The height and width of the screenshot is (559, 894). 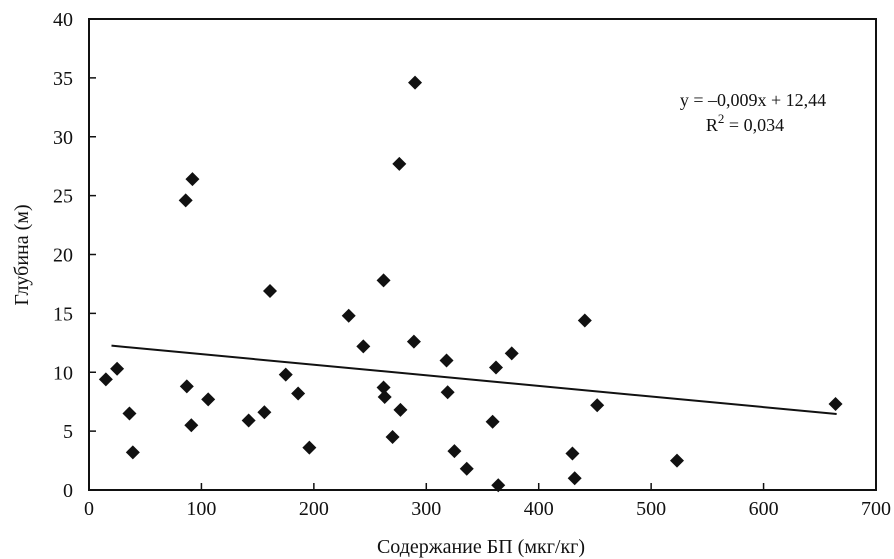 What do you see at coordinates (63, 20) in the screenshot?
I see `y-tick-label: 40` at bounding box center [63, 20].